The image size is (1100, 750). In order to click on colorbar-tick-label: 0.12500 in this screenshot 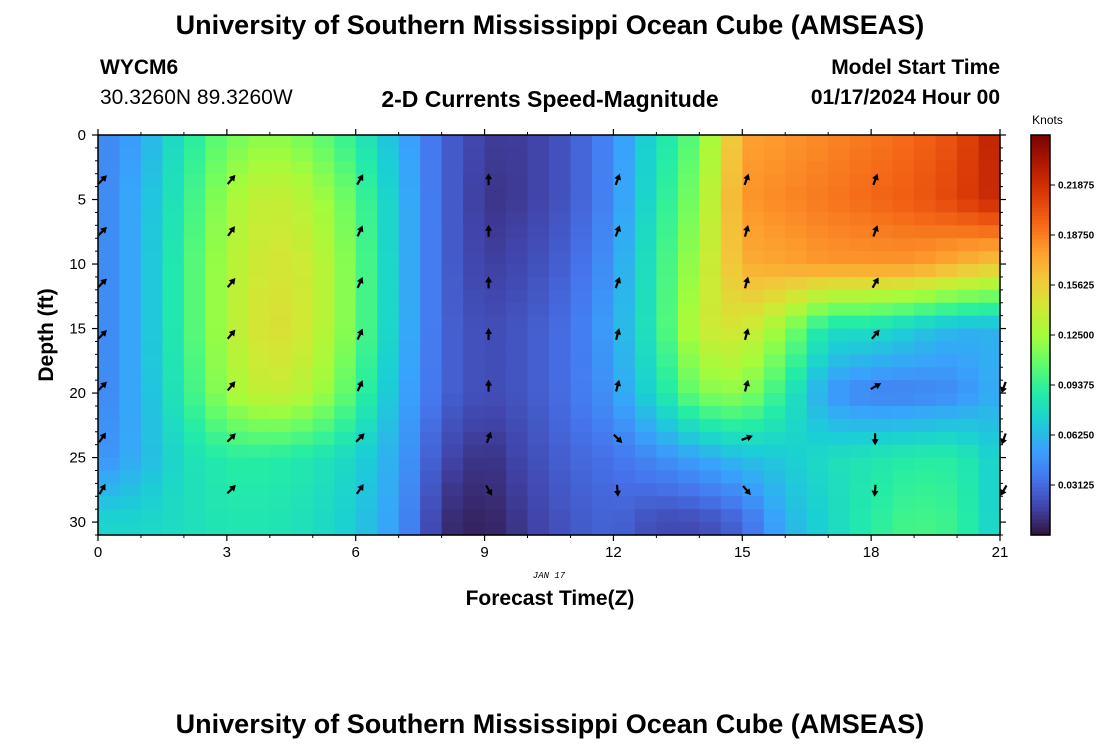, I will do `click(1076, 336)`.